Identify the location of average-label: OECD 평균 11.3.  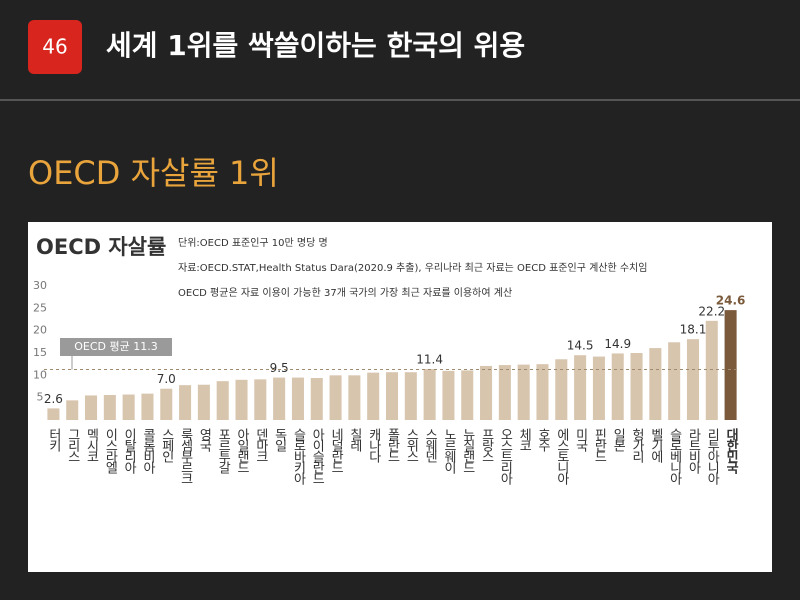
(116, 346).